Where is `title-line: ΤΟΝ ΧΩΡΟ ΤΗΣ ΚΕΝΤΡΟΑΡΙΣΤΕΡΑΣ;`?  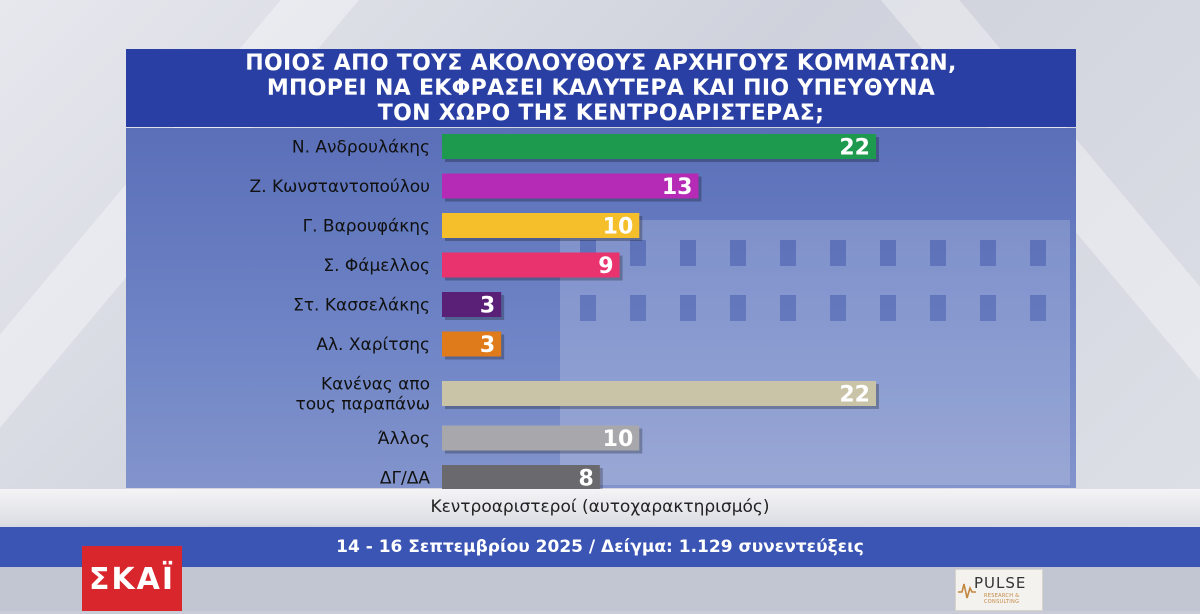
title-line: ΤΟΝ ΧΩΡΟ ΤΗΣ ΚΕΝΤΡΟΑΡΙΣΤΕΡΑΣ; is located at coordinates (601, 113).